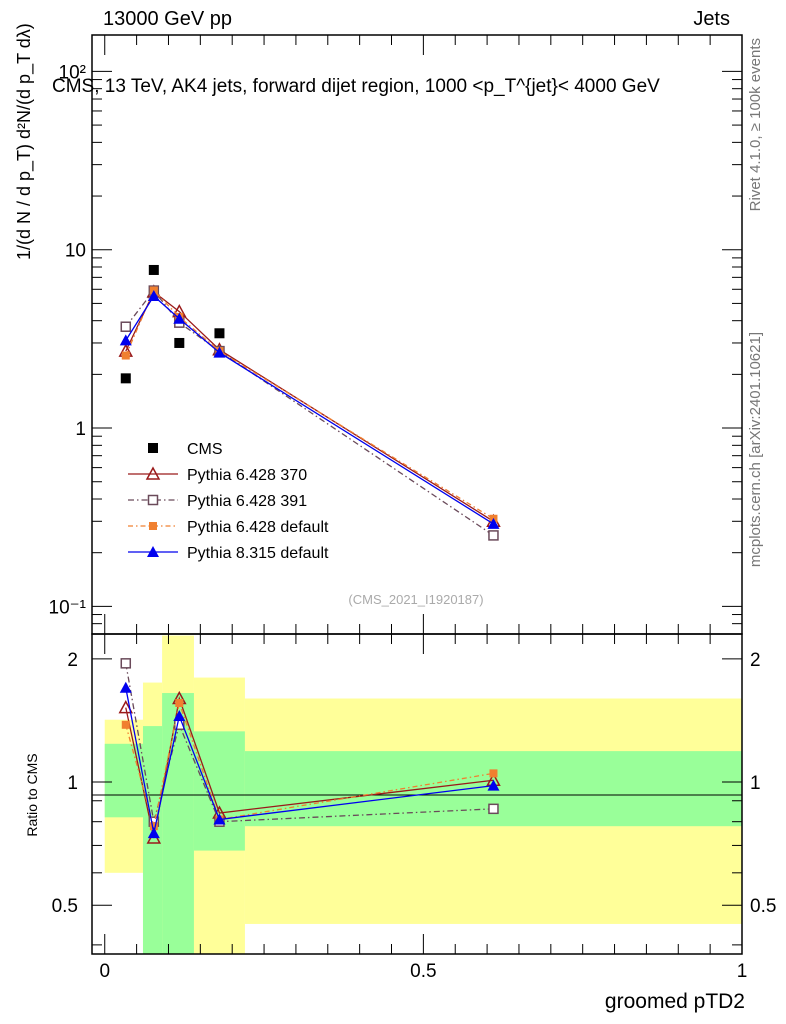 The image size is (786, 1024). What do you see at coordinates (755, 783) in the screenshot?
I see `ratio-y-tick-label-right: 1` at bounding box center [755, 783].